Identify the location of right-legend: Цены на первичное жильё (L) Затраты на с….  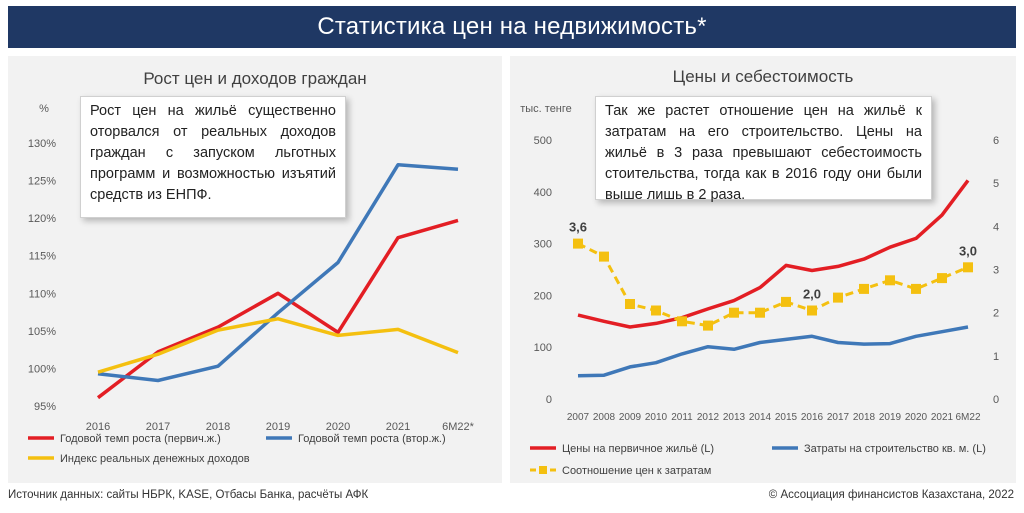
(758, 460).